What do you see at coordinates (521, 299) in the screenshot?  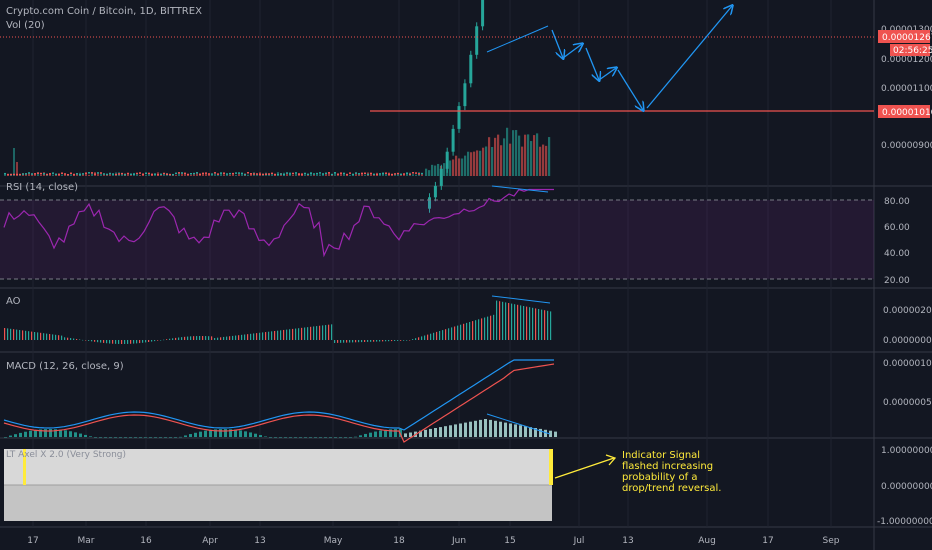 I see `ao-divergence-line` at bounding box center [521, 299].